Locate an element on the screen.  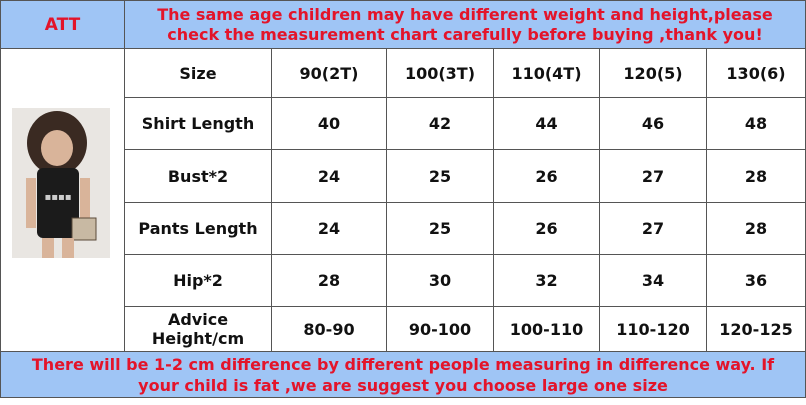
table-cell: 130(6) is located at coordinates (756, 73).